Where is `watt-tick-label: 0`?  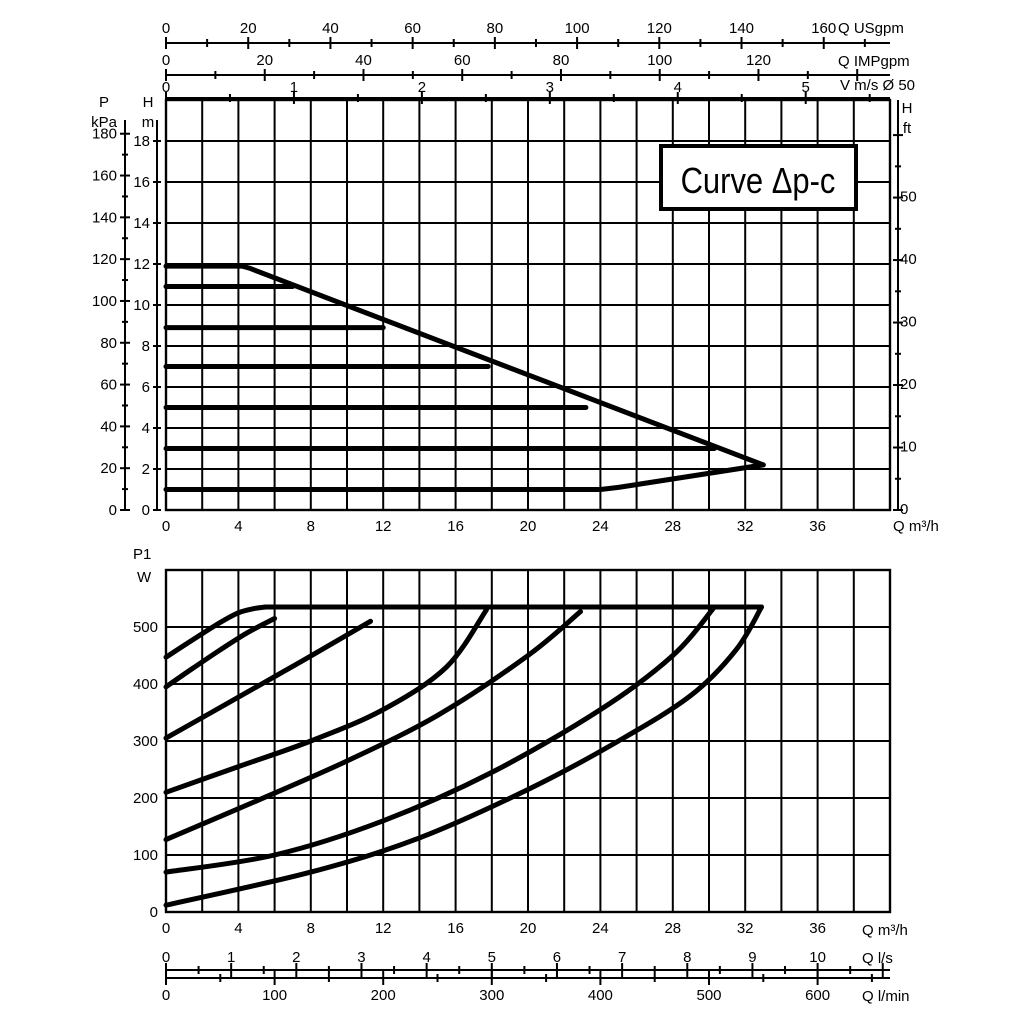 watt-tick-label: 0 is located at coordinates (154, 912).